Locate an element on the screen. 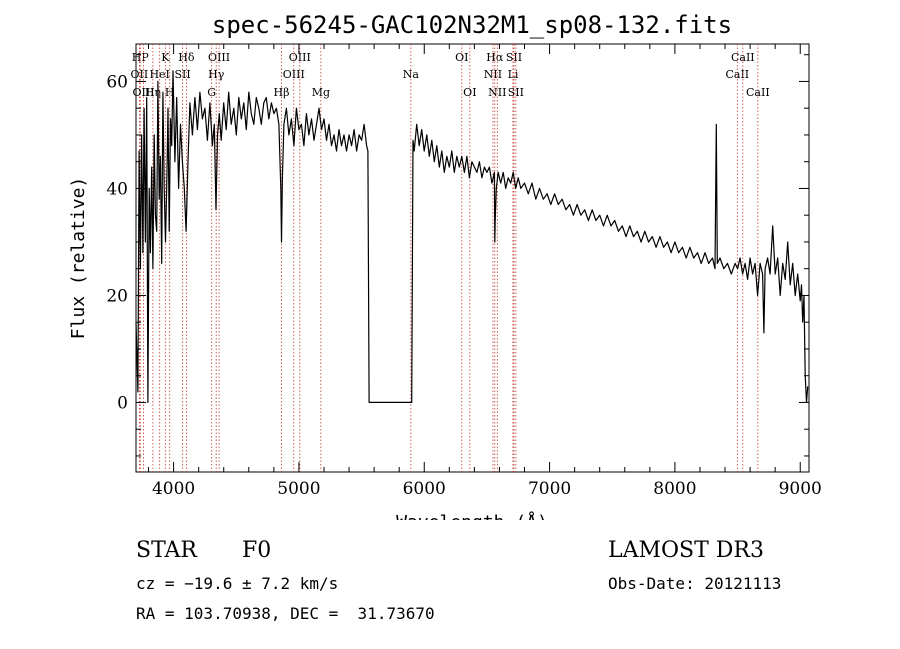  redshift-velocity: cz = −19.6 ± 7.2 km/s is located at coordinates (237, 583).